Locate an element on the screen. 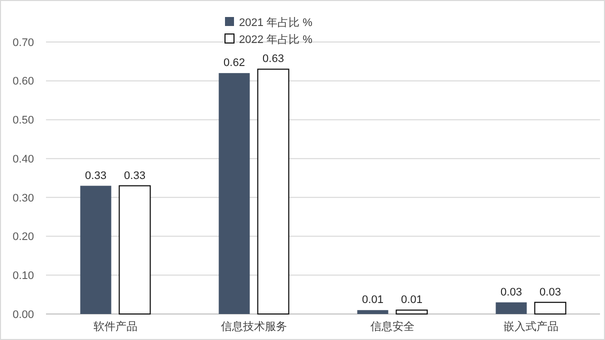  data-label: 0.63 is located at coordinates (273, 59).